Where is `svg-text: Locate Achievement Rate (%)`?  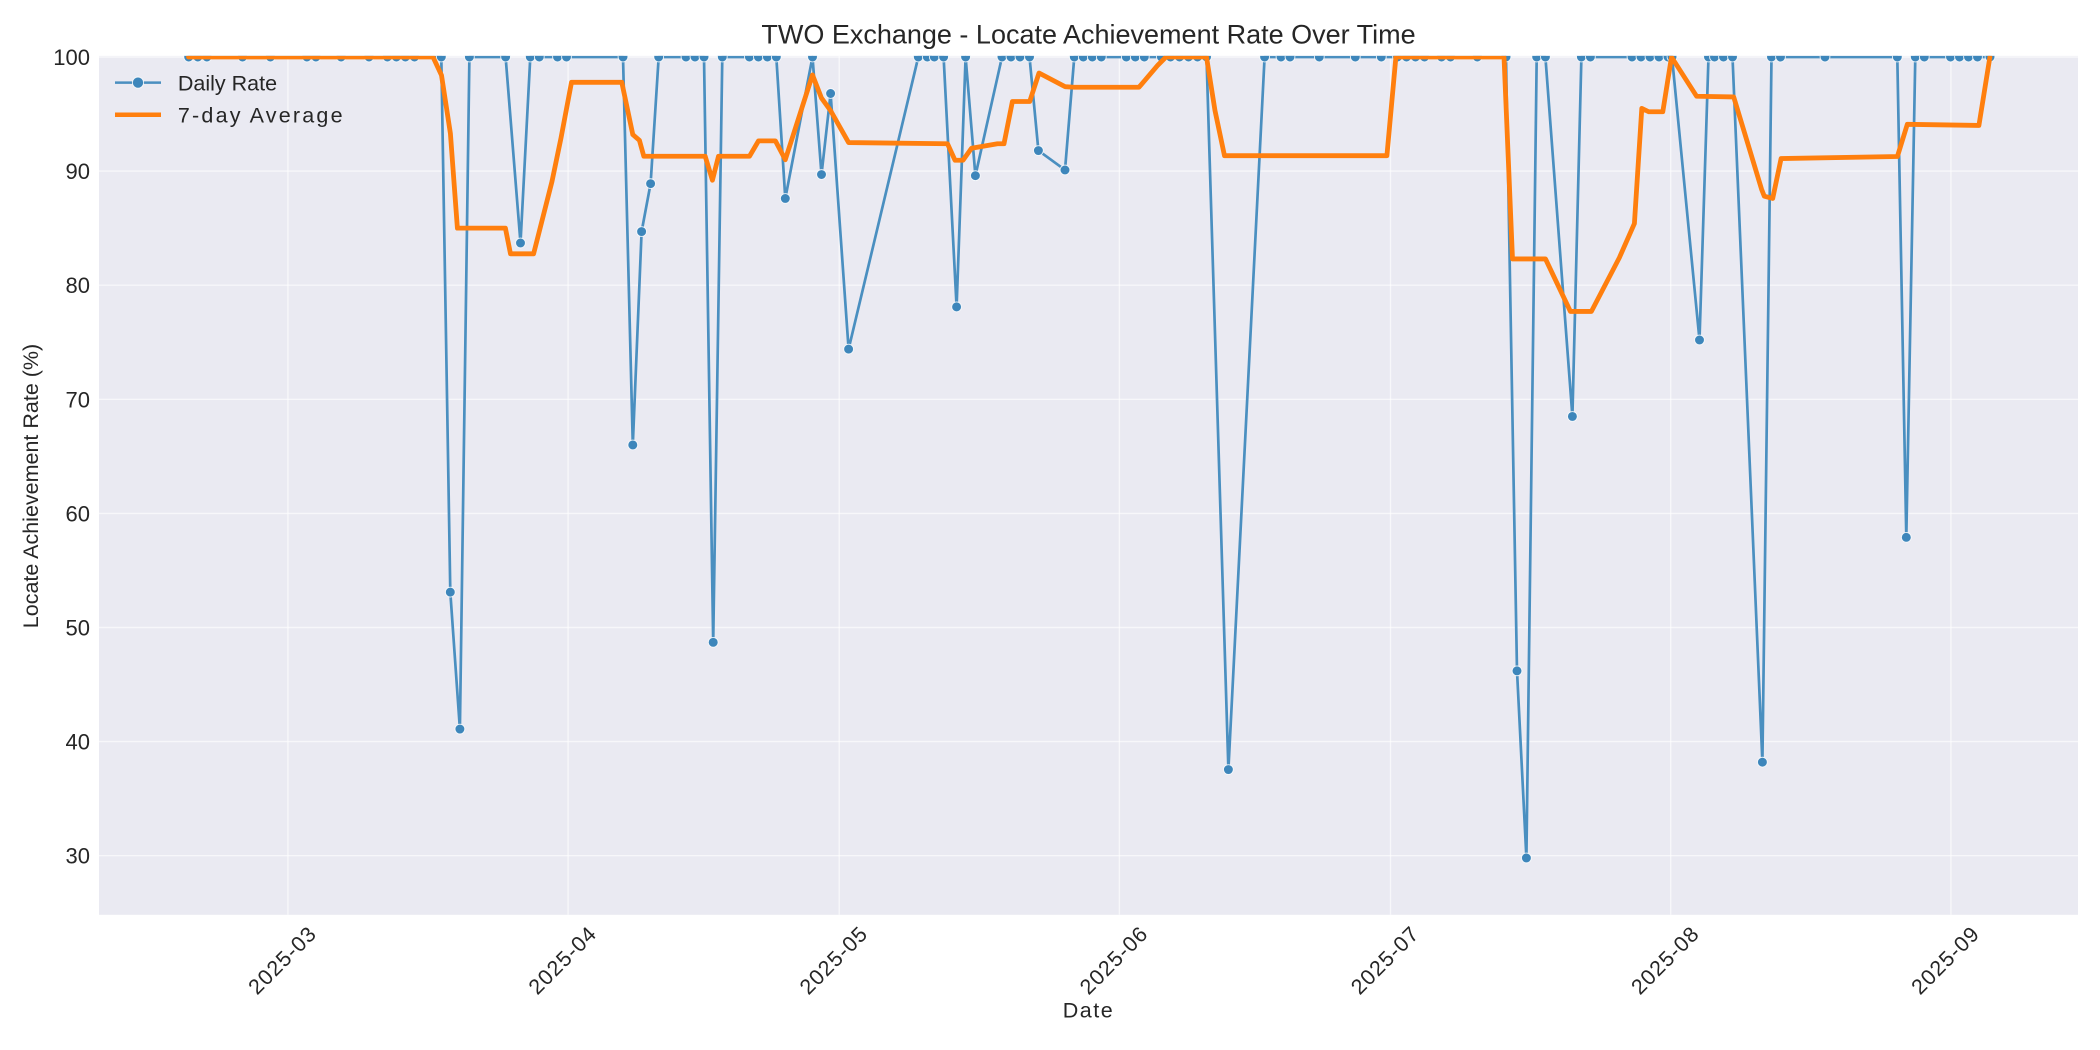 svg-text: Locate Achievement Rate (%) is located at coordinates (31, 486).